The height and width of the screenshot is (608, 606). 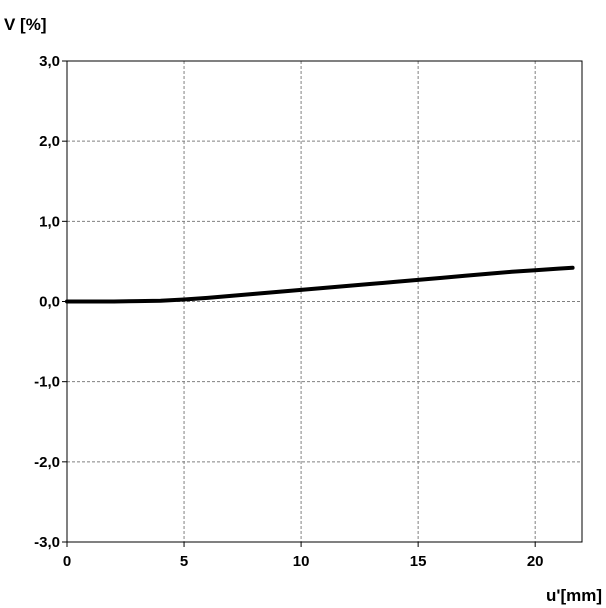 What do you see at coordinates (301, 561) in the screenshot?
I see `x-tick-label: 10` at bounding box center [301, 561].